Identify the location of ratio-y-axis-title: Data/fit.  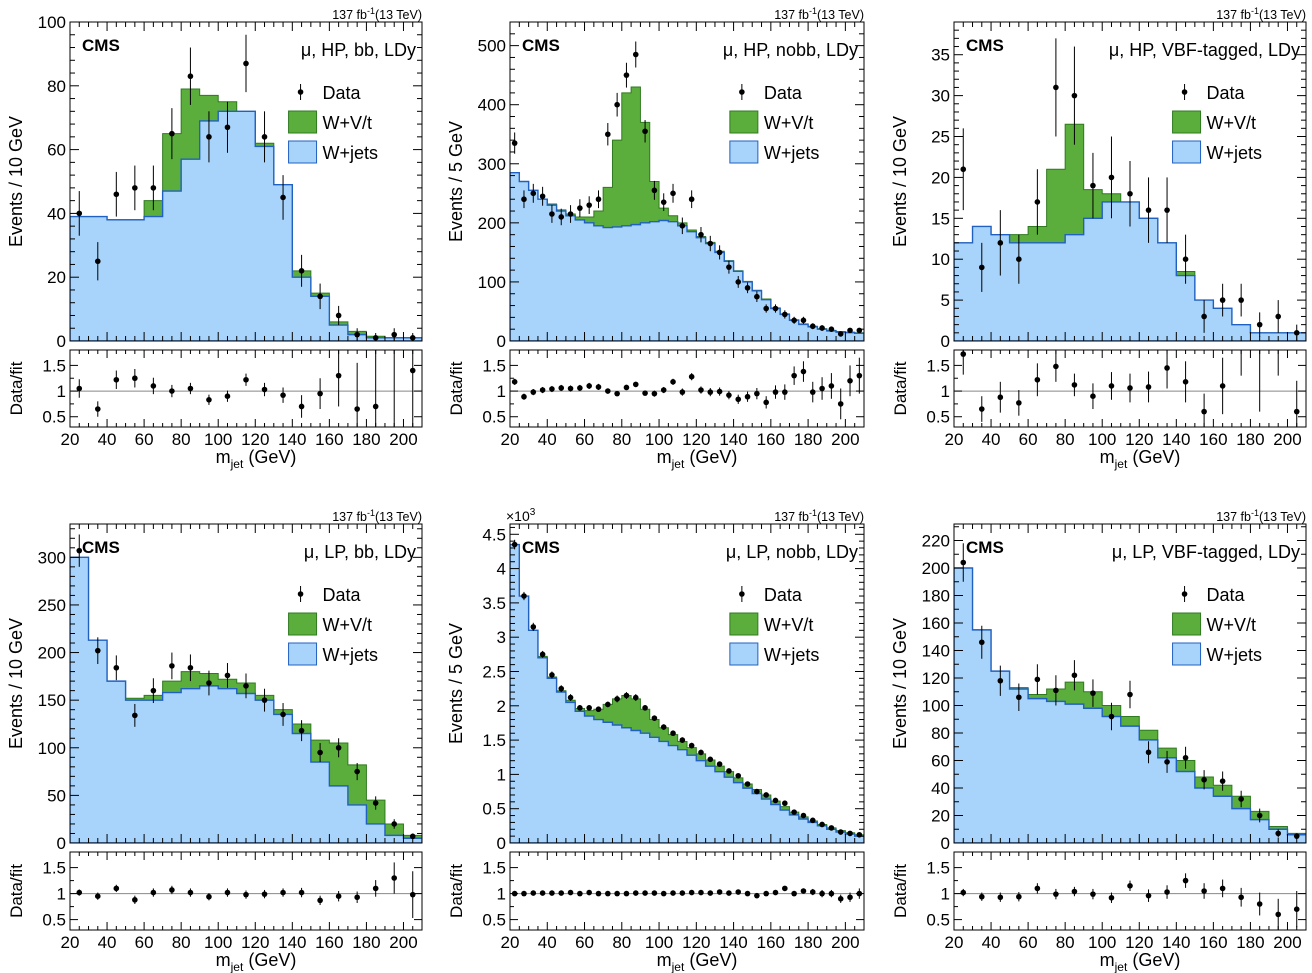
(456, 388).